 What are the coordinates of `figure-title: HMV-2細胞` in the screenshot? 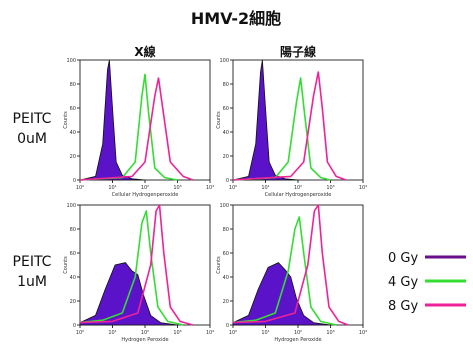 It's located at (236, 18).